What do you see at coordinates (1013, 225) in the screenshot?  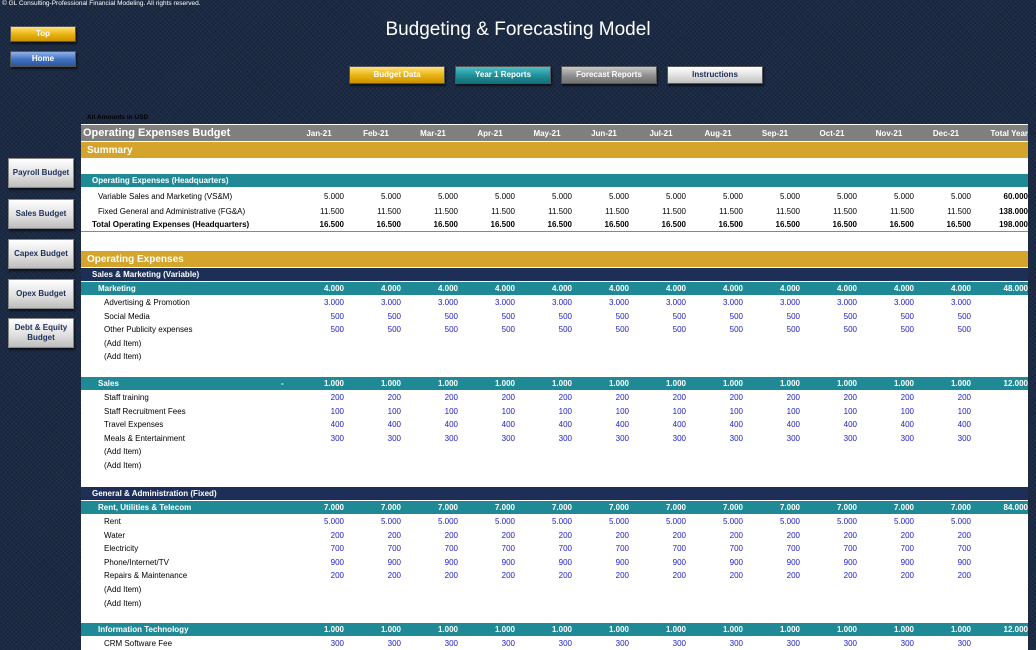 I see `value-cell: 198.000` at bounding box center [1013, 225].